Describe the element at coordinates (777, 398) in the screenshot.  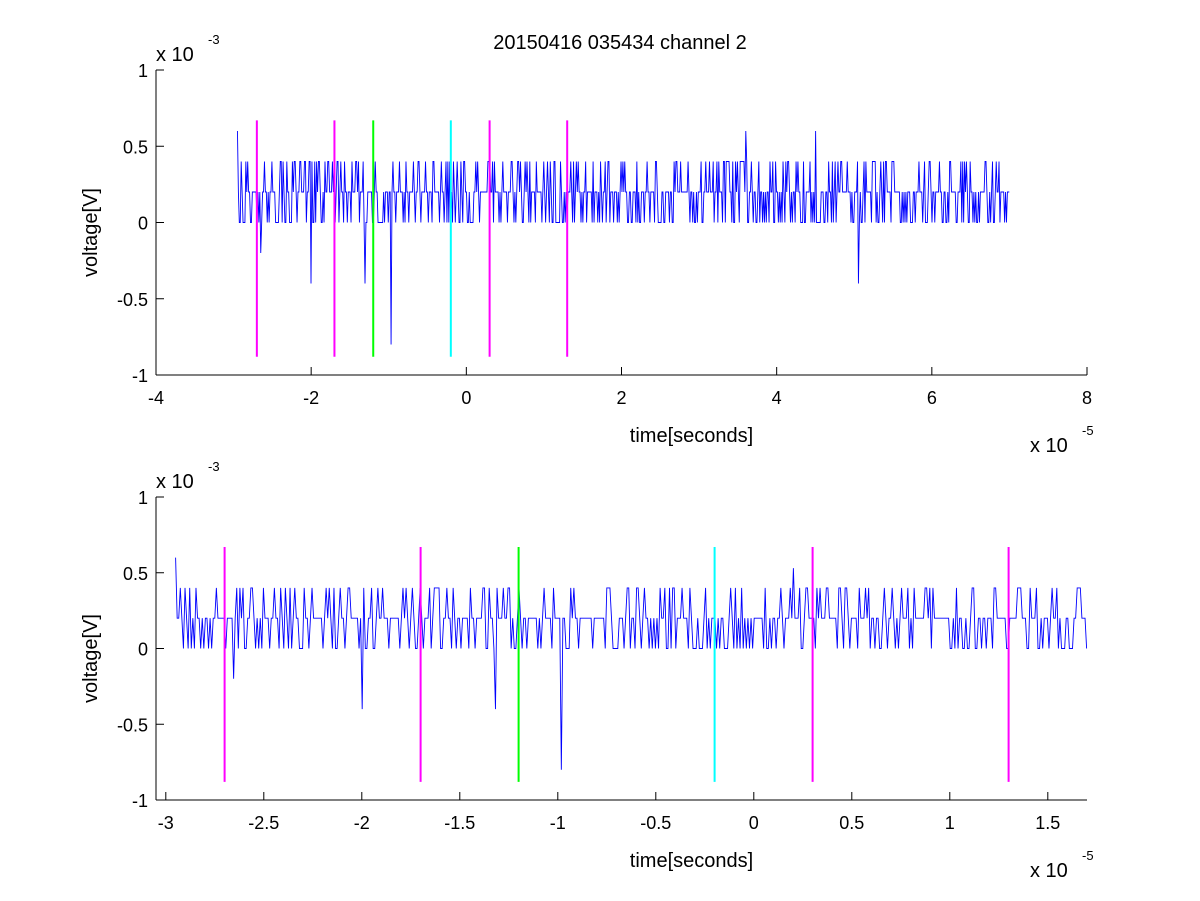
I see `x-tick-label: 4` at that location.